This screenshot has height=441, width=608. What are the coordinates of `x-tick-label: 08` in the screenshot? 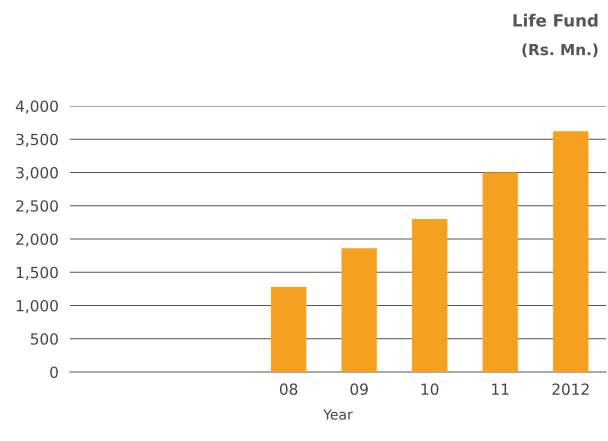 It's located at (289, 389).